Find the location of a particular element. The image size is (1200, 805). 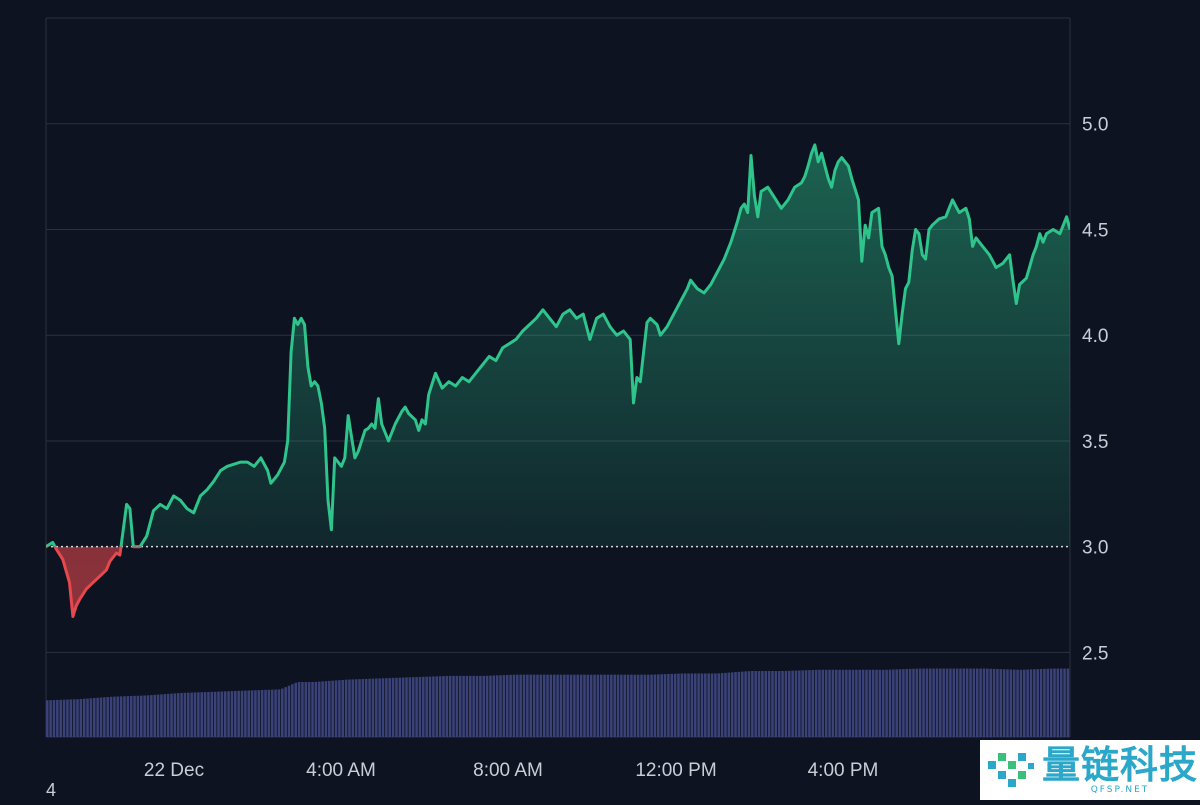

stray-label: 4 is located at coordinates (51, 790).